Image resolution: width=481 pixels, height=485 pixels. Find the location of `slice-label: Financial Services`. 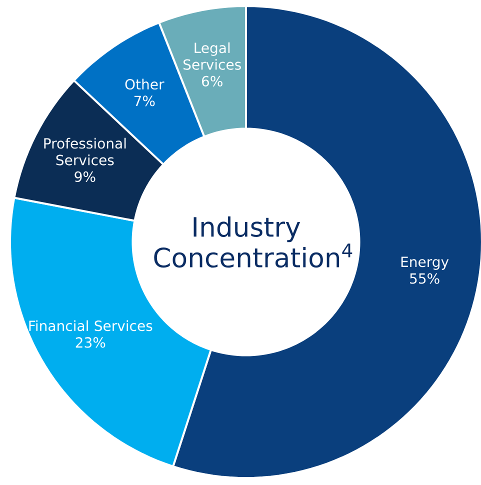

slice-label: Financial Services is located at coordinates (90, 326).